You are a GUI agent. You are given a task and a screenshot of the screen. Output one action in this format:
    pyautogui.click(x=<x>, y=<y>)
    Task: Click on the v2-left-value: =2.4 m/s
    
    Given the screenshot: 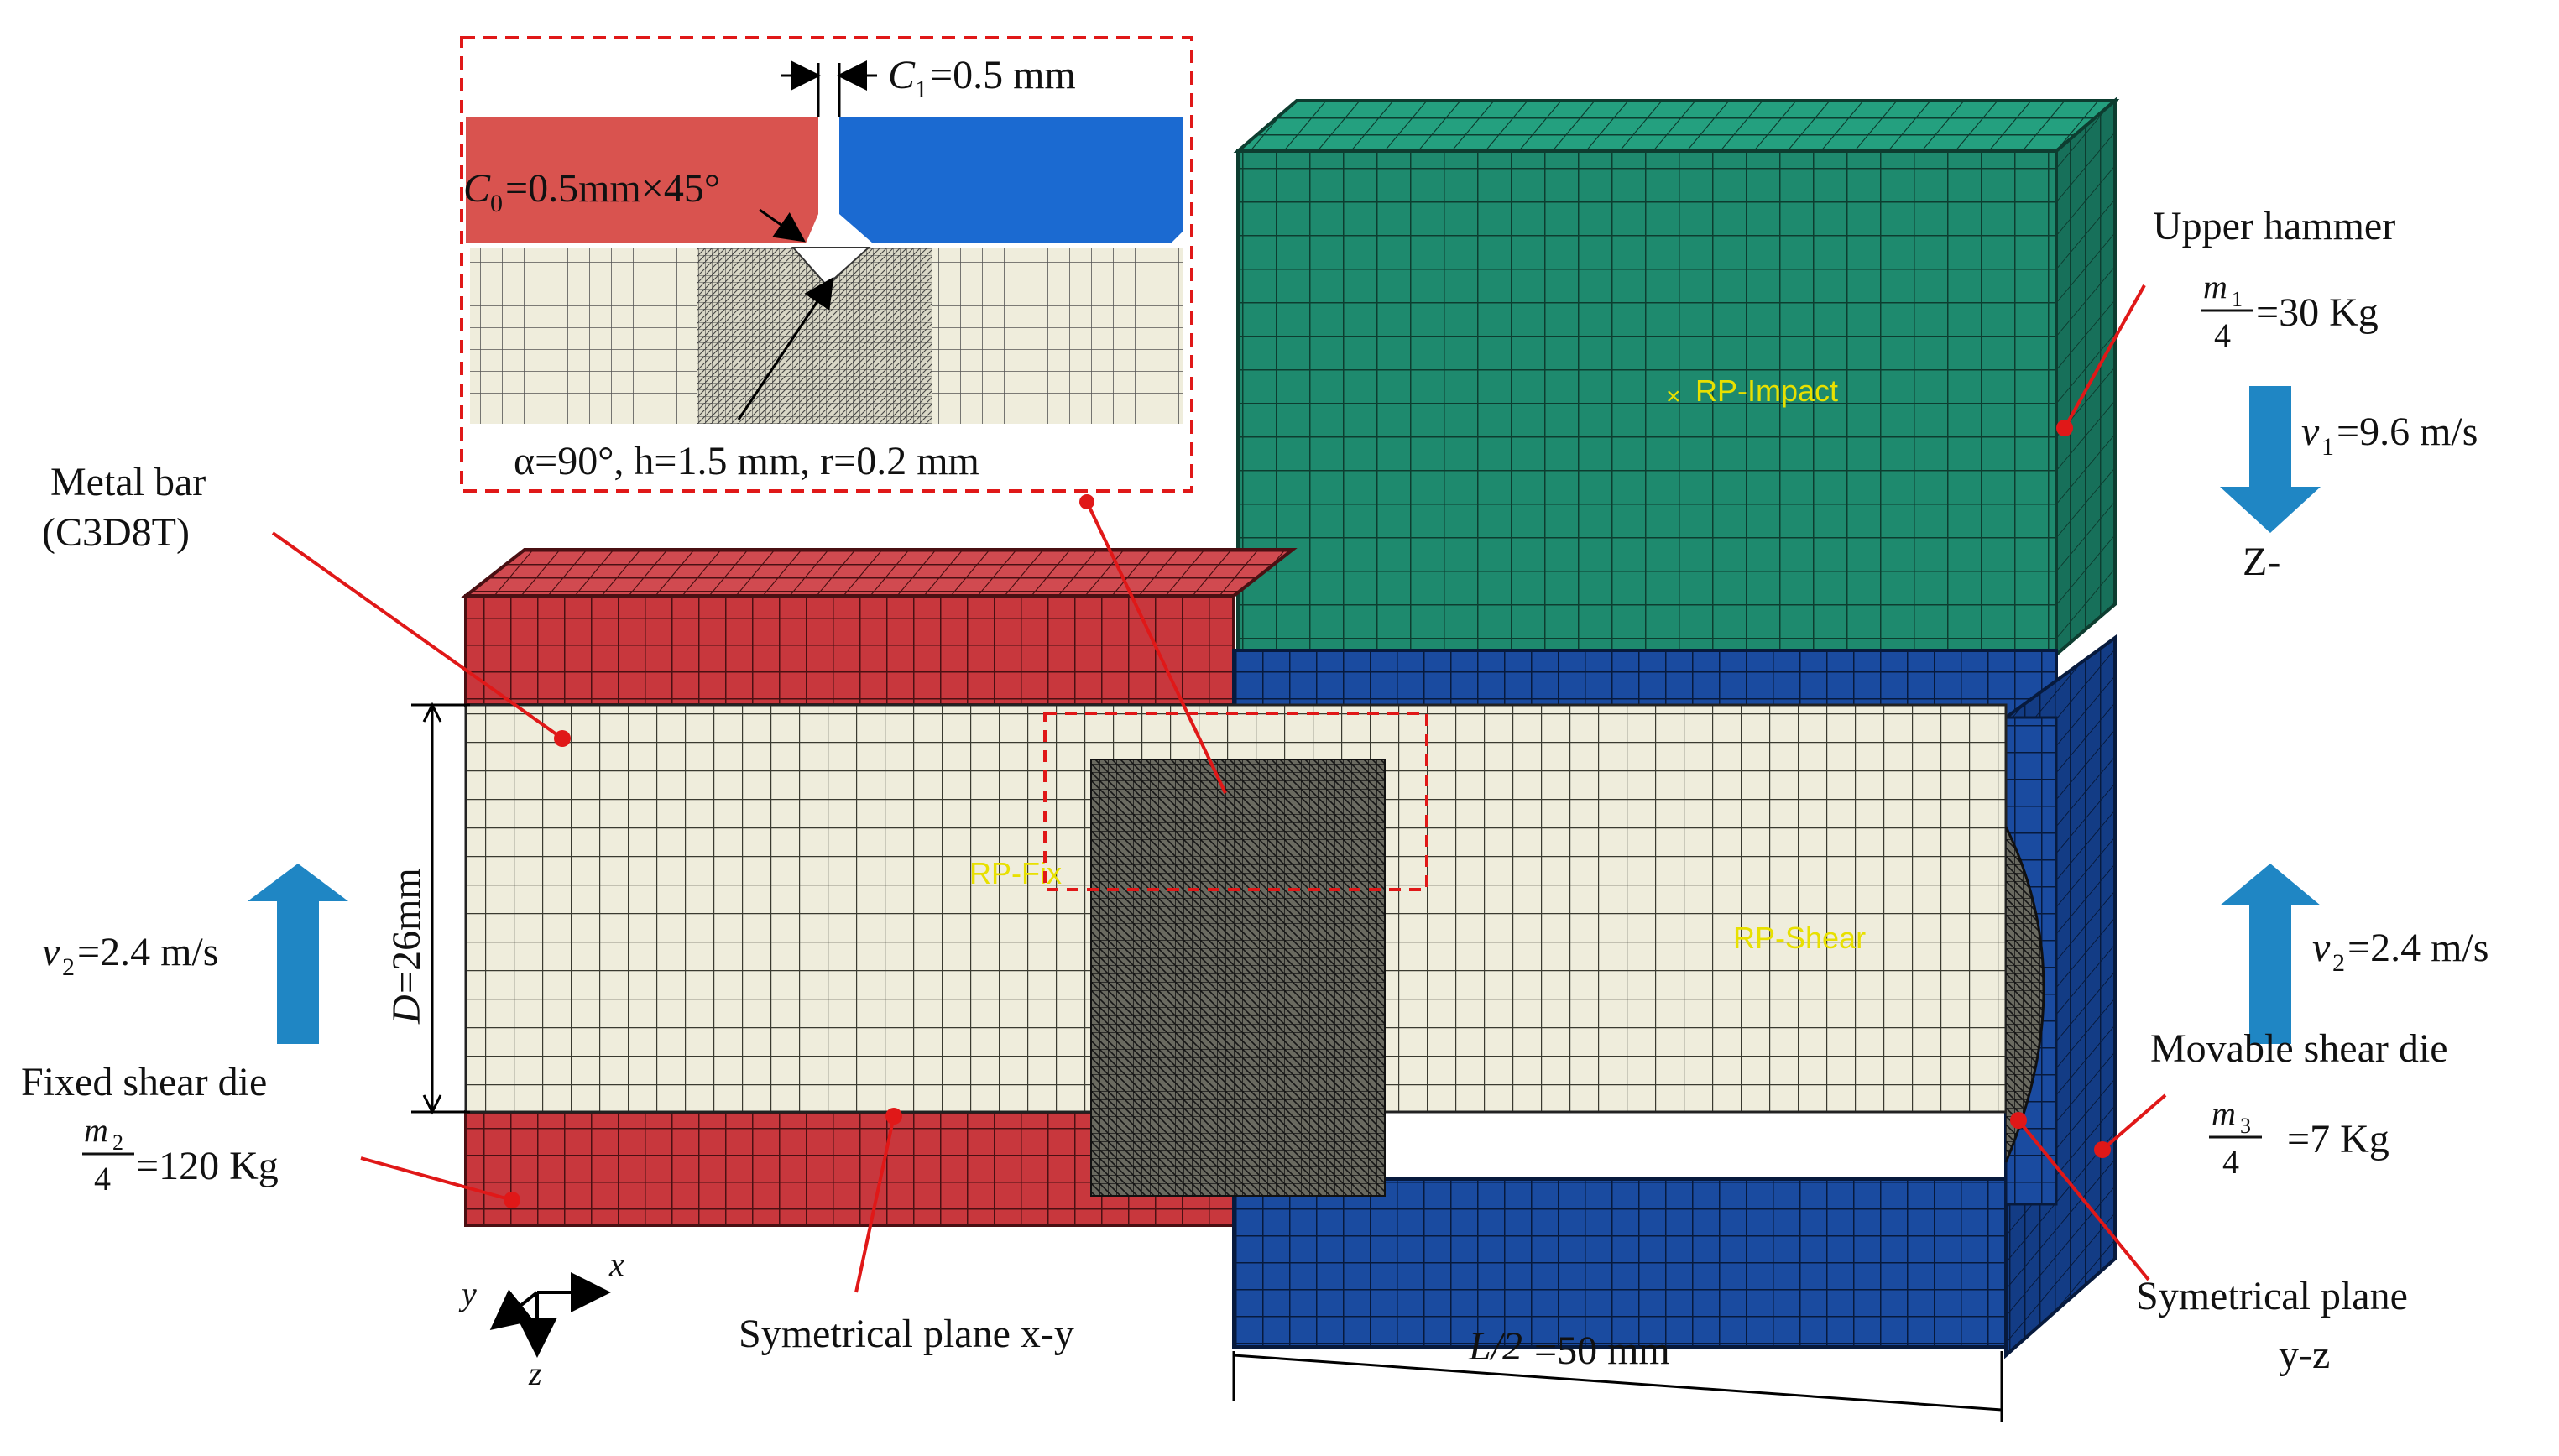 What is the action you would take?
    pyautogui.click(x=147, y=952)
    